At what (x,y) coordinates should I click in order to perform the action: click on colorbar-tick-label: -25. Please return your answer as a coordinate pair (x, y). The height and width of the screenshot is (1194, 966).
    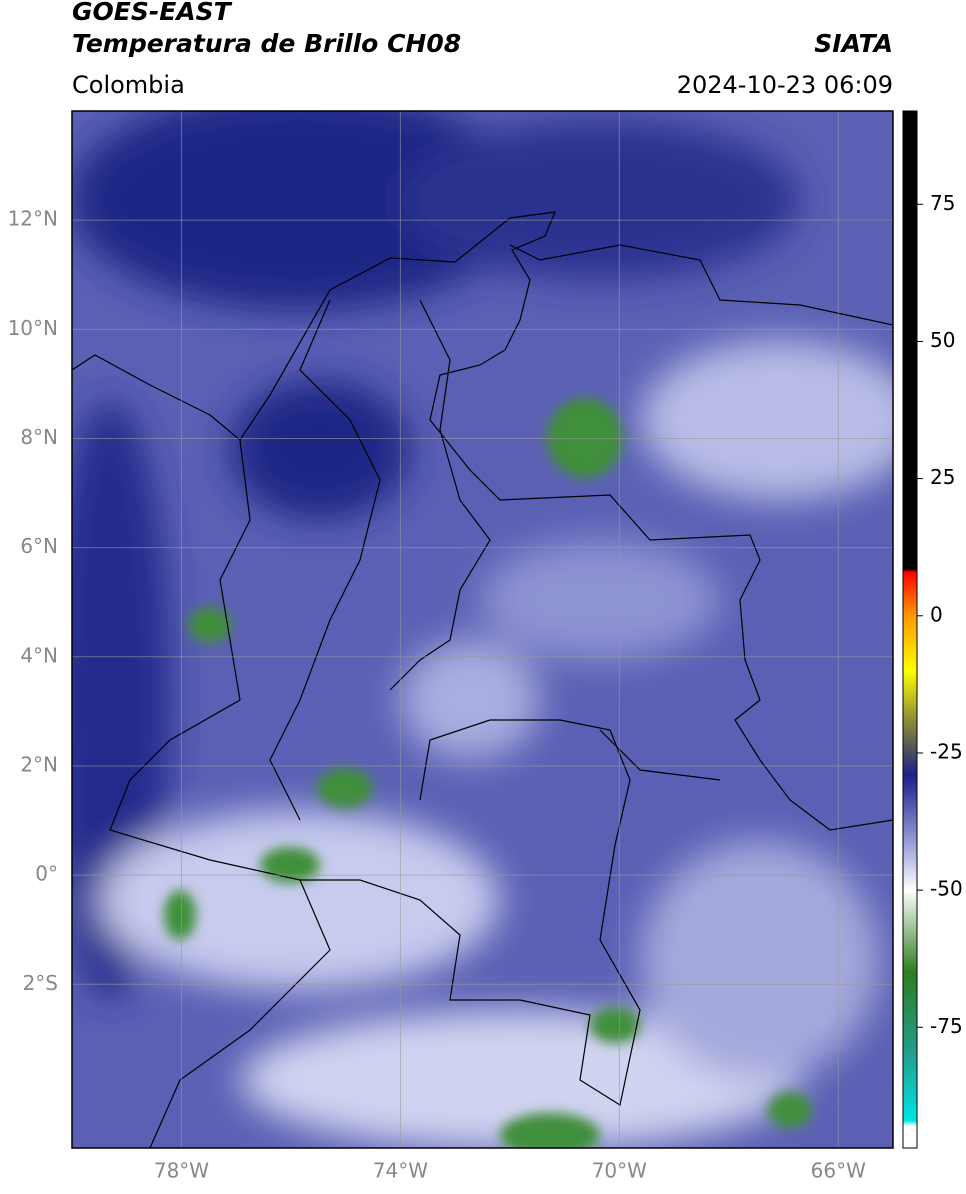
    Looking at the image, I should click on (946, 751).